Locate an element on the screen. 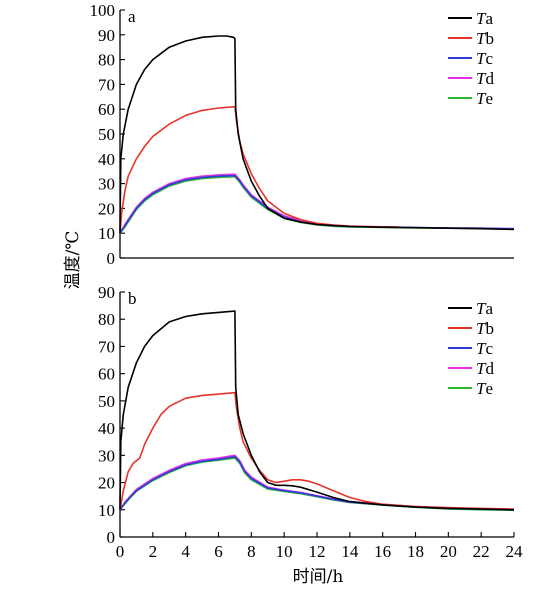 The height and width of the screenshot is (590, 557). x-axis-label: 时间/h is located at coordinates (318, 577).